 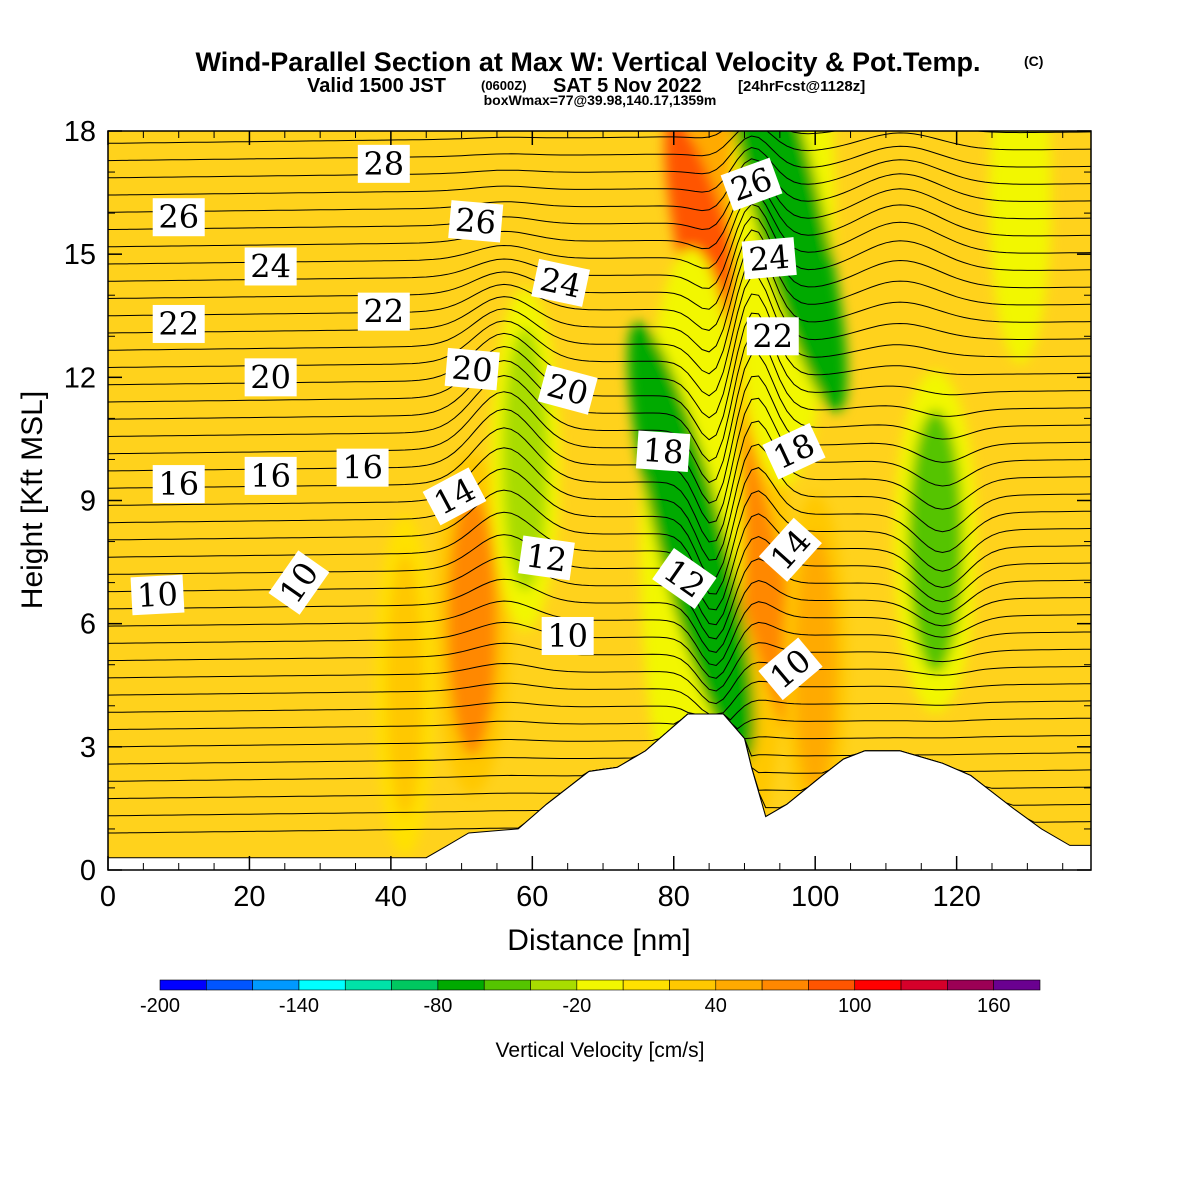 I want to click on colorbar-tick-6: 160, so click(x=993, y=1006).